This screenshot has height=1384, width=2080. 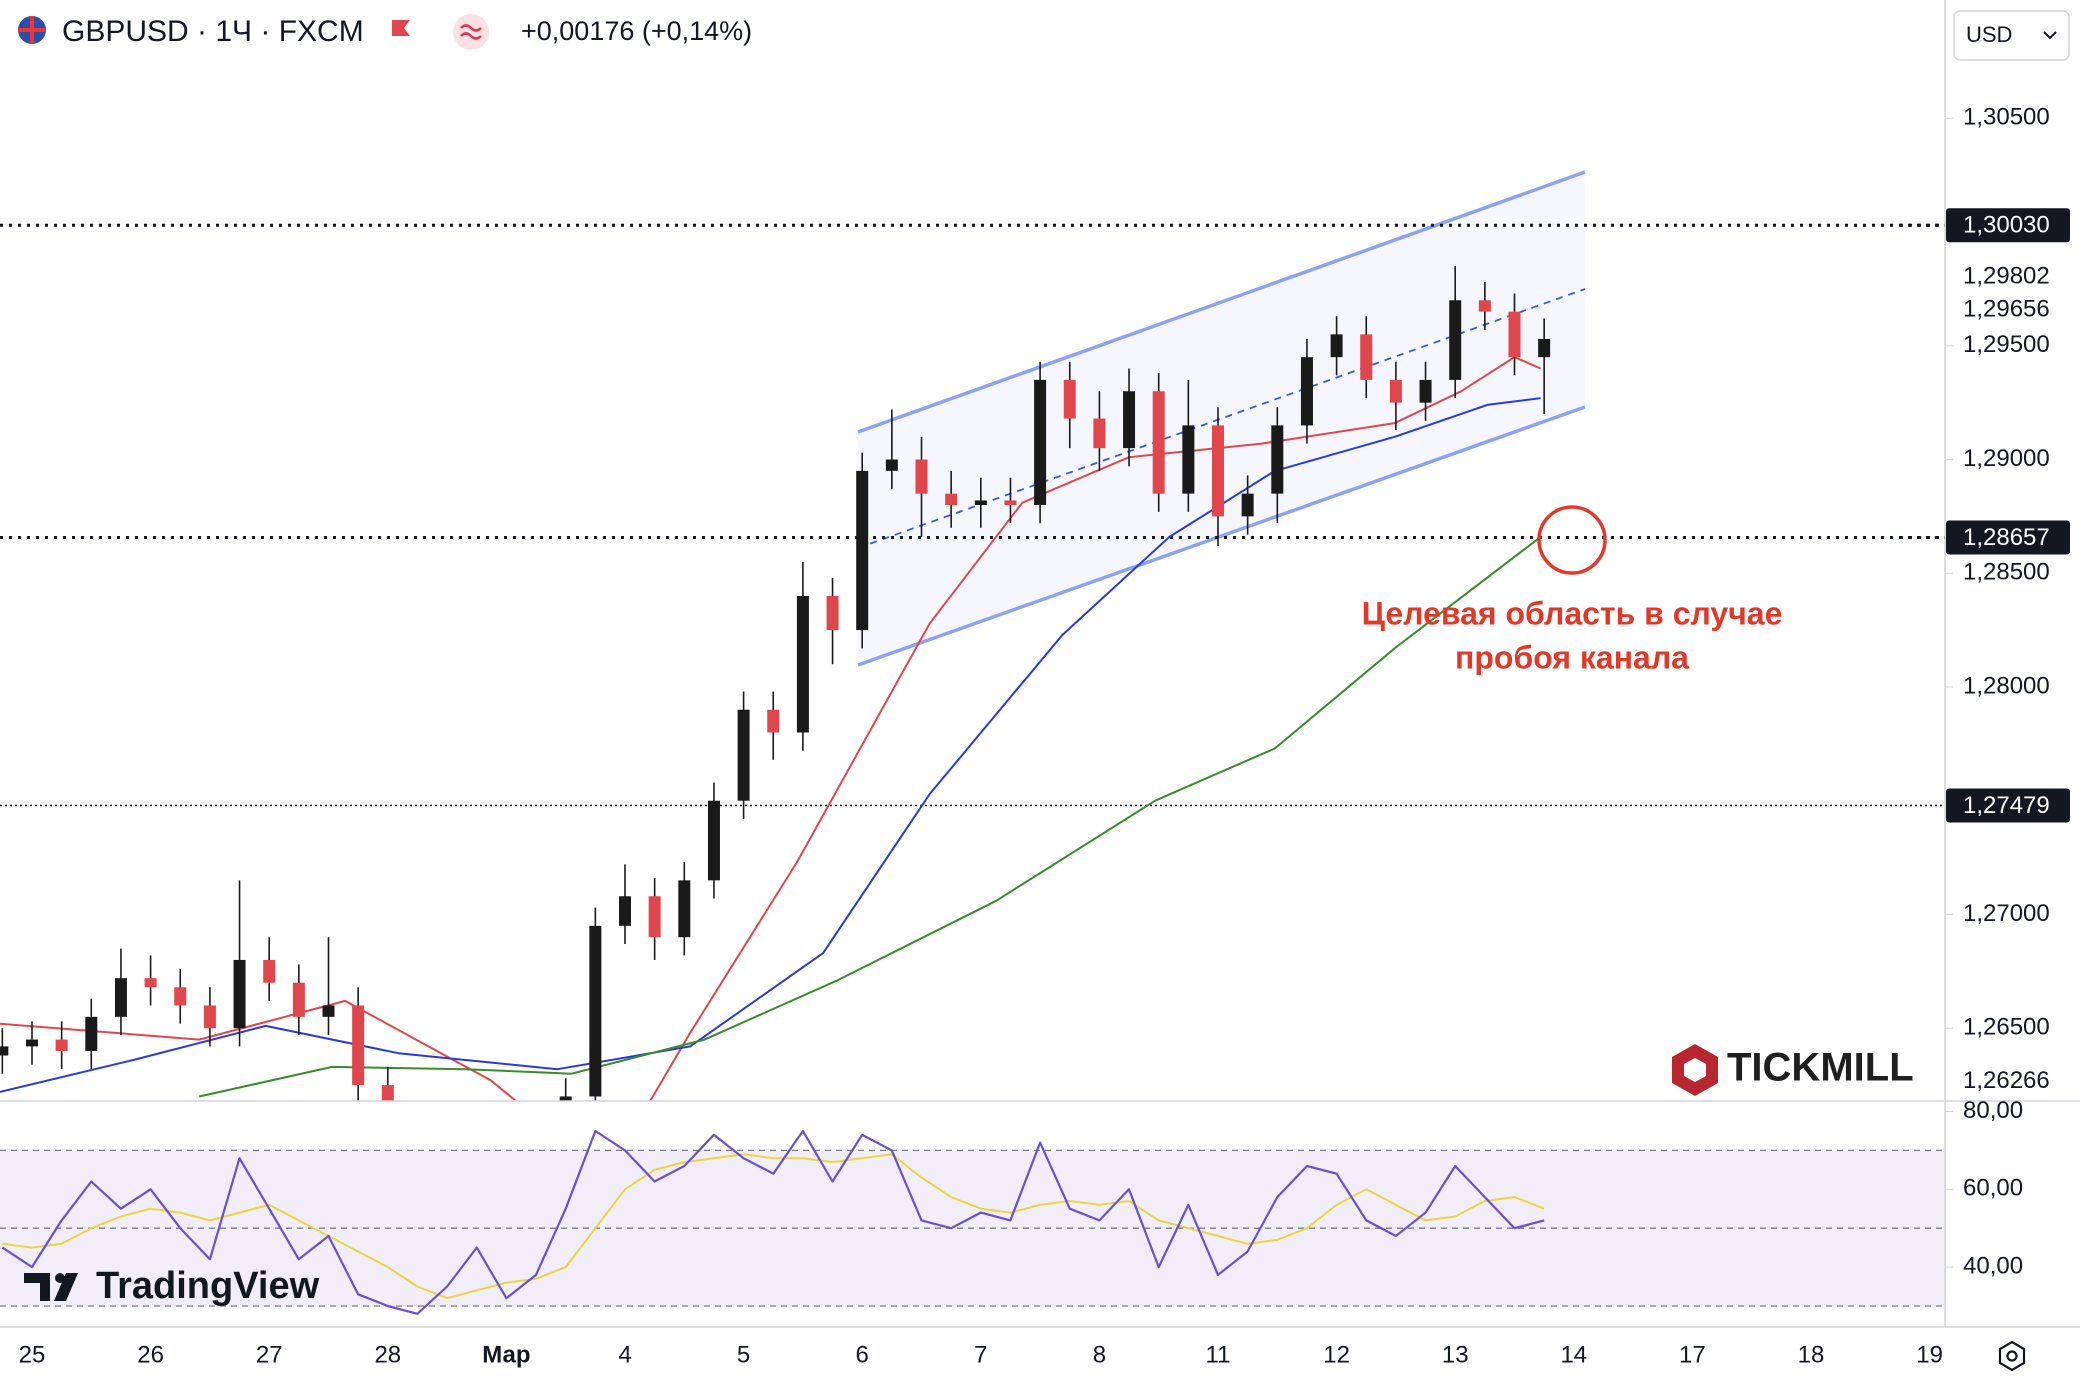 What do you see at coordinates (150, 1354) in the screenshot?
I see `x-tick-label: 26` at bounding box center [150, 1354].